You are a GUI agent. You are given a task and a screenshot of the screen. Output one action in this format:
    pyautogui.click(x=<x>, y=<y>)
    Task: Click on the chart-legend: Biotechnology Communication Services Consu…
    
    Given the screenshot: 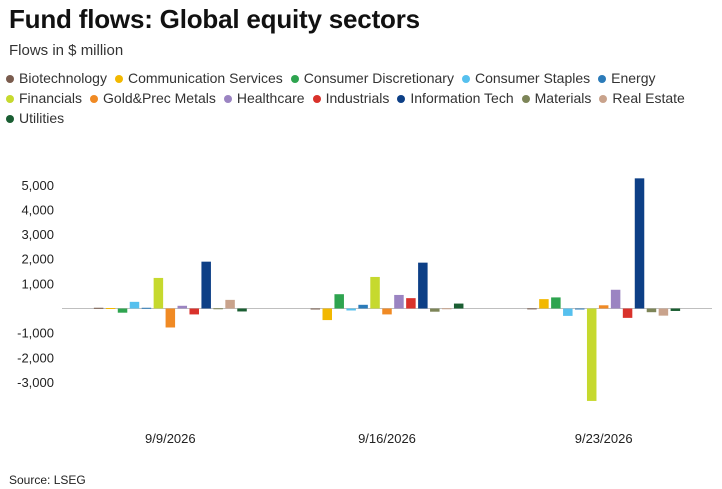 What is the action you would take?
    pyautogui.click(x=362, y=98)
    